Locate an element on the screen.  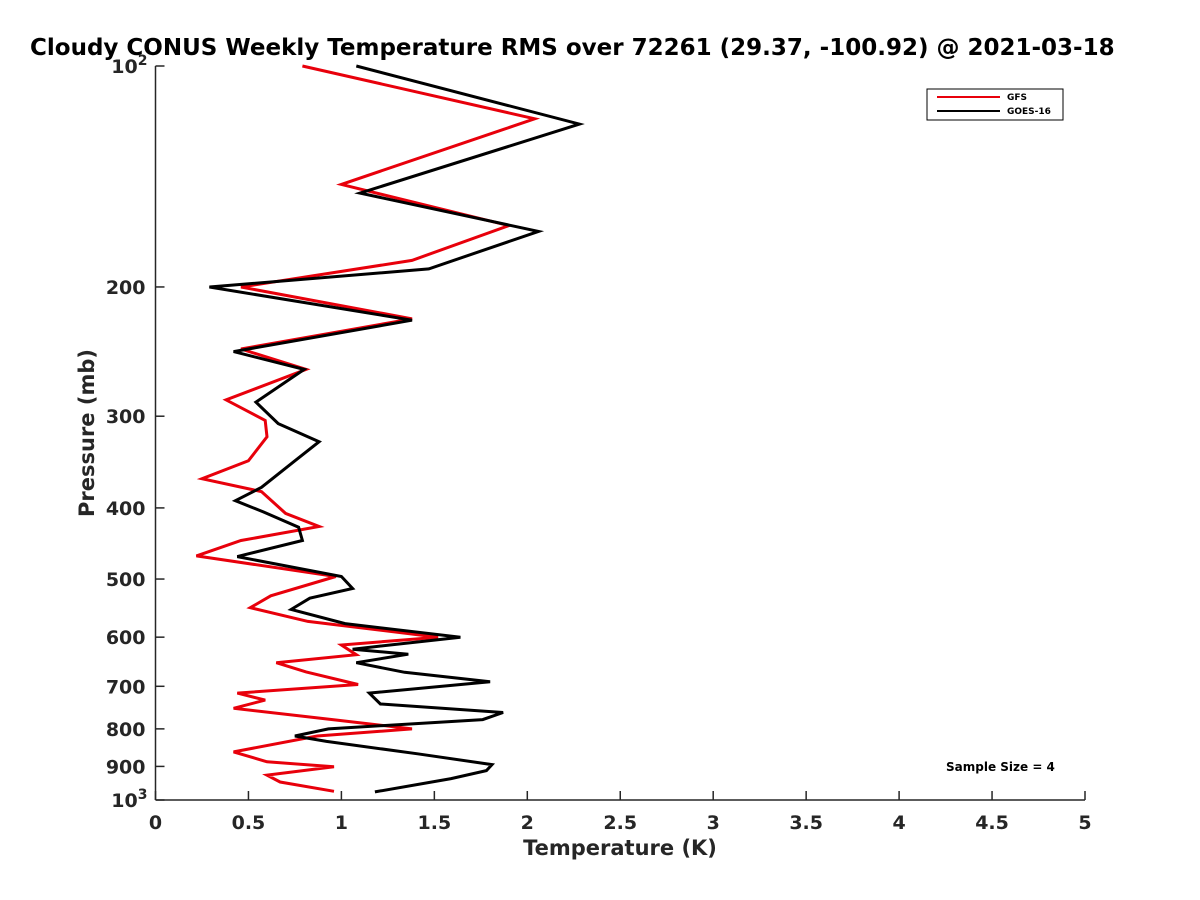
legend-box is located at coordinates (995, 104).